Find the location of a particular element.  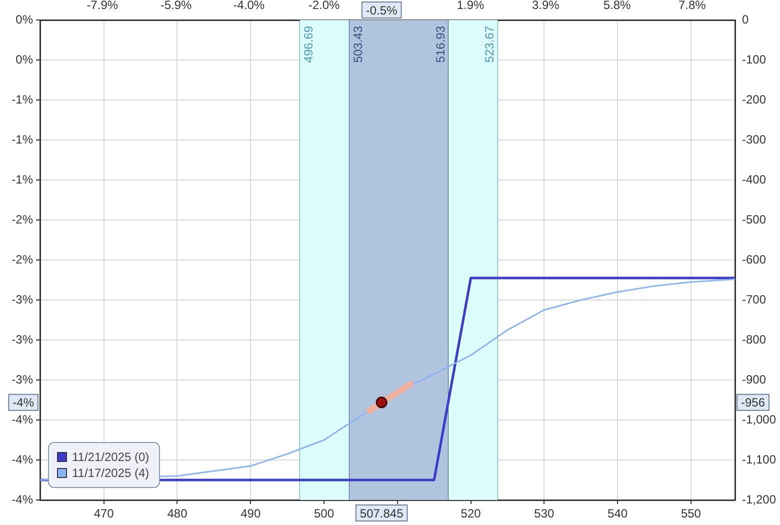

x2-tick-label: -2.0% is located at coordinates (324, 6).